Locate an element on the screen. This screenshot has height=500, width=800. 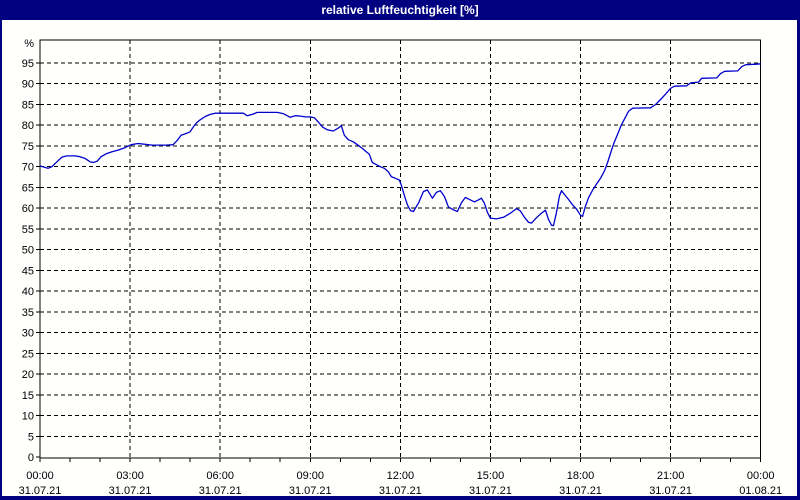
window-title: relative Luftfeuchtigkeit [%] is located at coordinates (400, 10).